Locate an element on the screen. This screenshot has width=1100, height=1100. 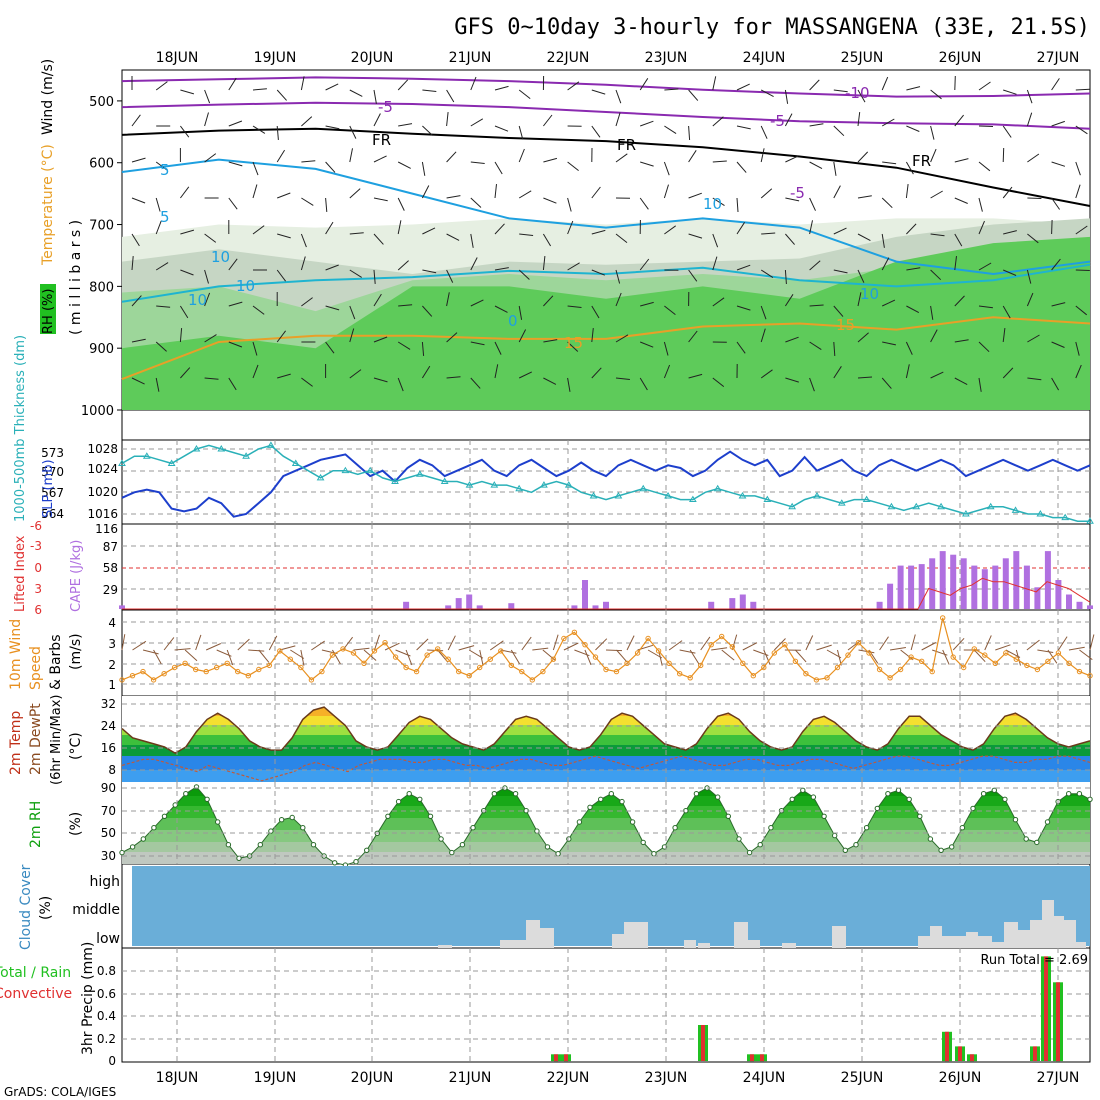
slp-tick-label: 1028 is located at coordinates (102, 449).